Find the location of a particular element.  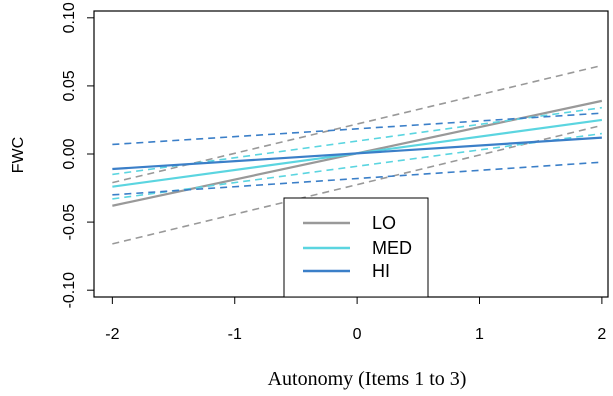

x-tick-label: 2 is located at coordinates (601, 334).